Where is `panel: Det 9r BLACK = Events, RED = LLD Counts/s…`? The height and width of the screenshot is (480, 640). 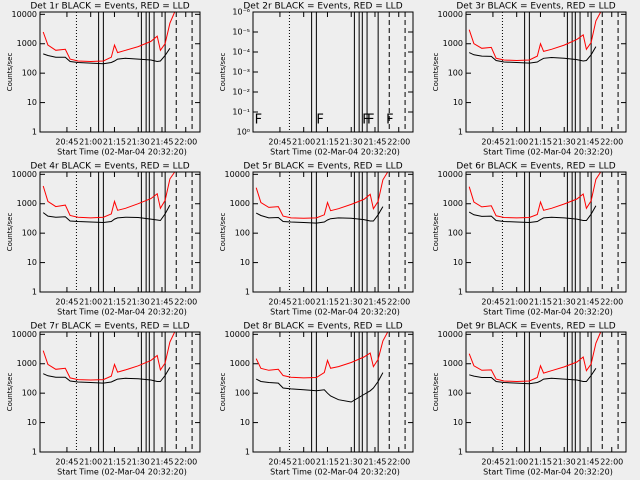 panel: Det 9r BLACK = Events, RED = LLD Counts/s… is located at coordinates (529, 399).